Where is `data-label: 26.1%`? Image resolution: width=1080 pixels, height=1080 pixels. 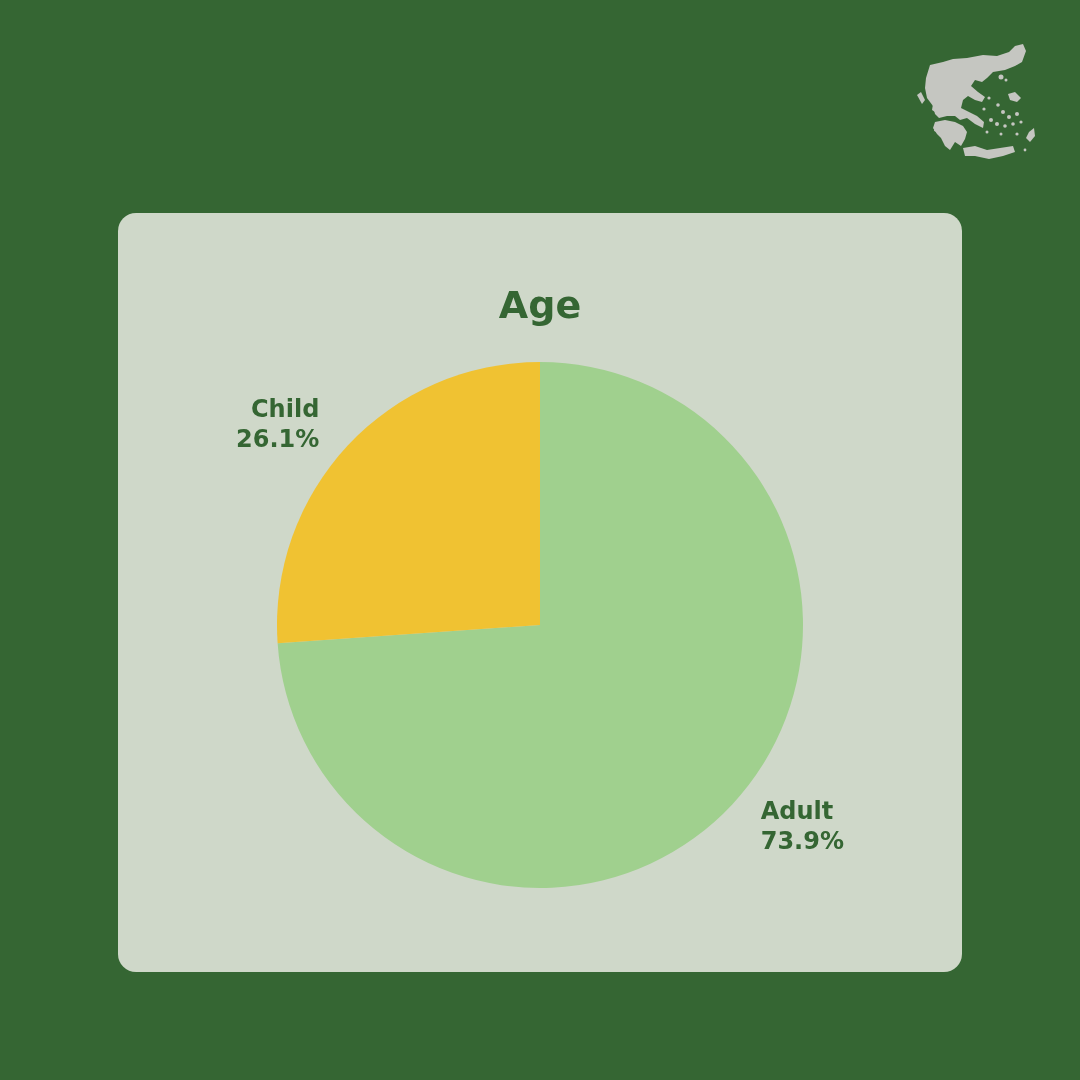 data-label: 26.1% is located at coordinates (278, 438).